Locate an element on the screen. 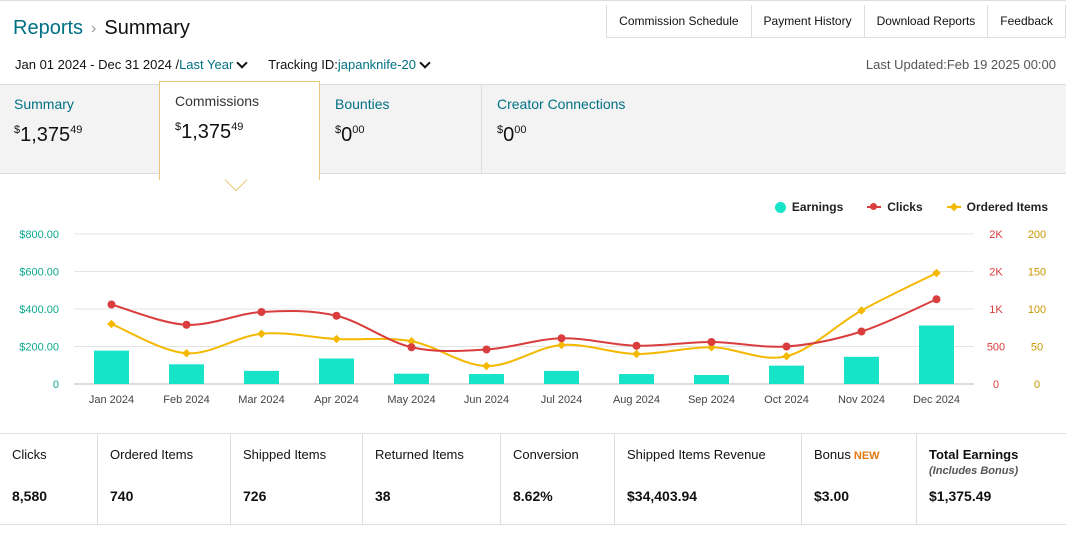 The height and width of the screenshot is (533, 1066). y-tick-label-clicks: 0 is located at coordinates (996, 385).